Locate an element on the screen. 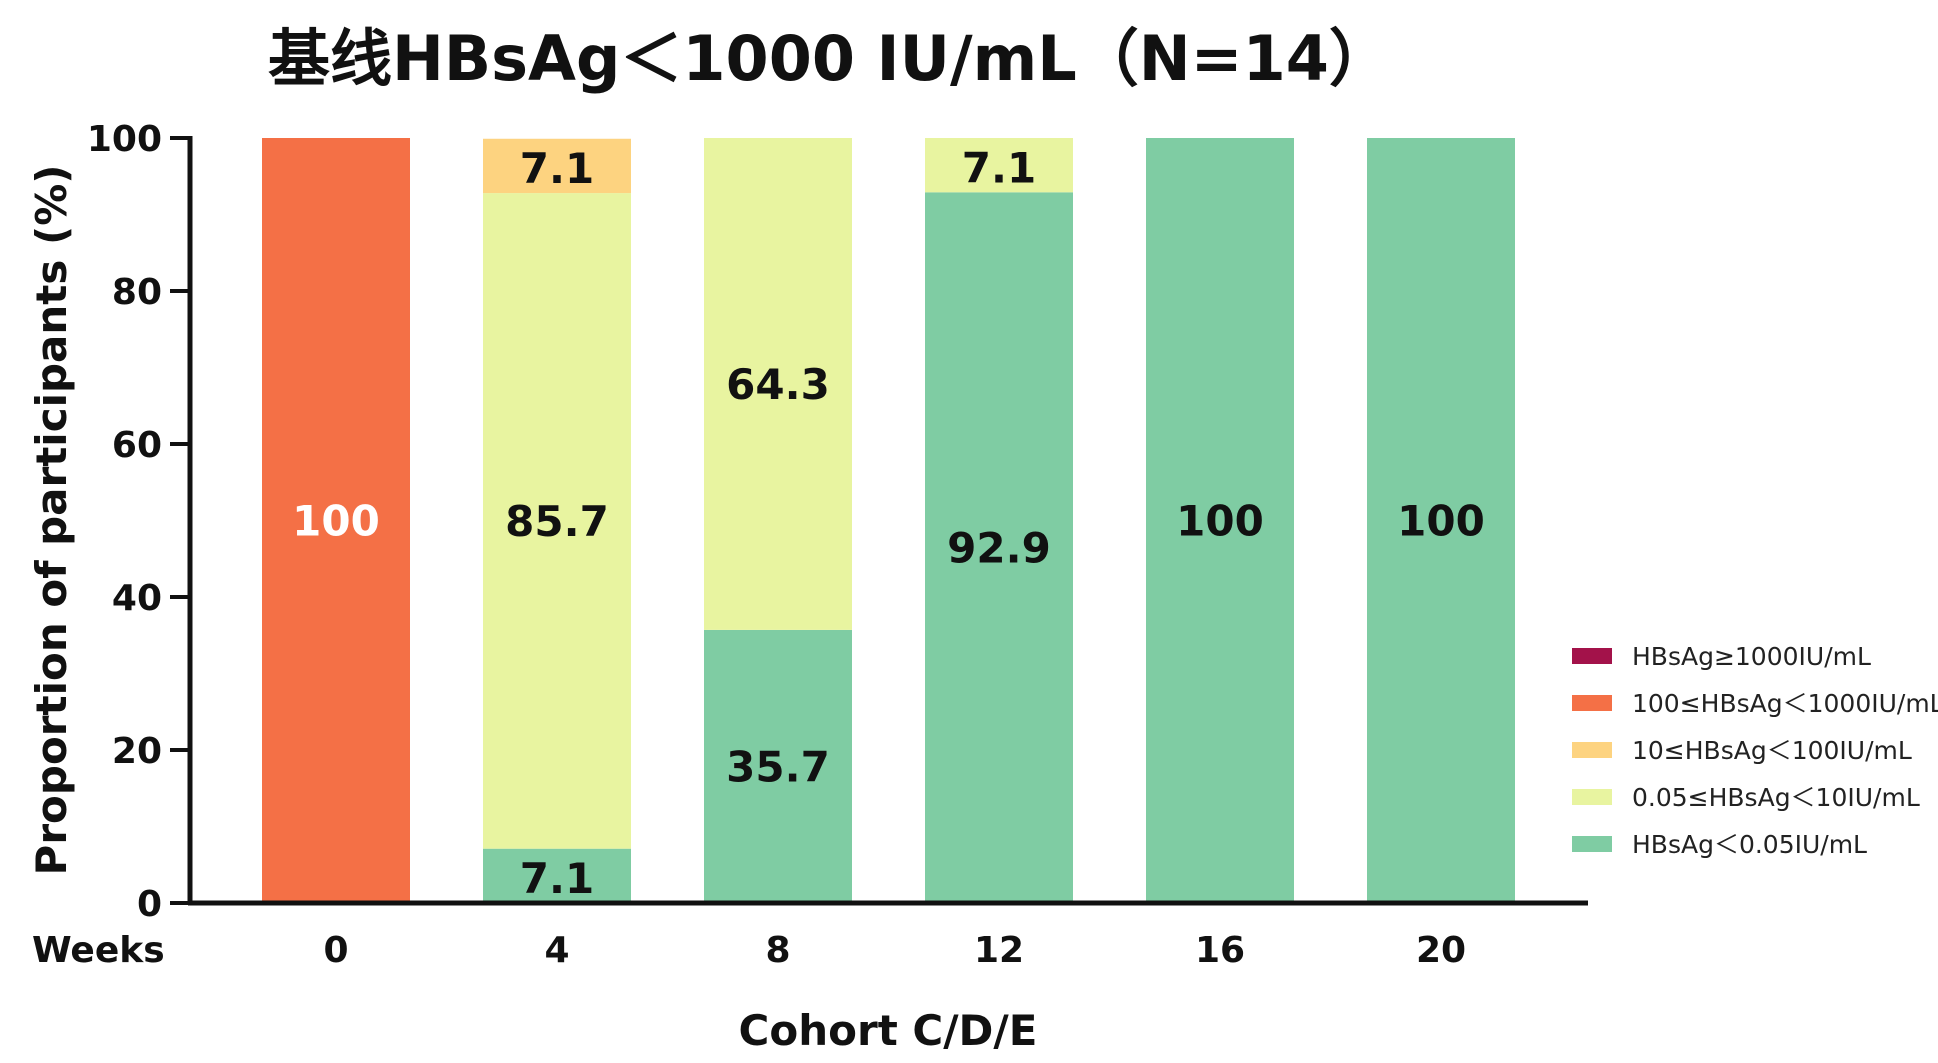  y-tick-label: 60 is located at coordinates (137, 445).